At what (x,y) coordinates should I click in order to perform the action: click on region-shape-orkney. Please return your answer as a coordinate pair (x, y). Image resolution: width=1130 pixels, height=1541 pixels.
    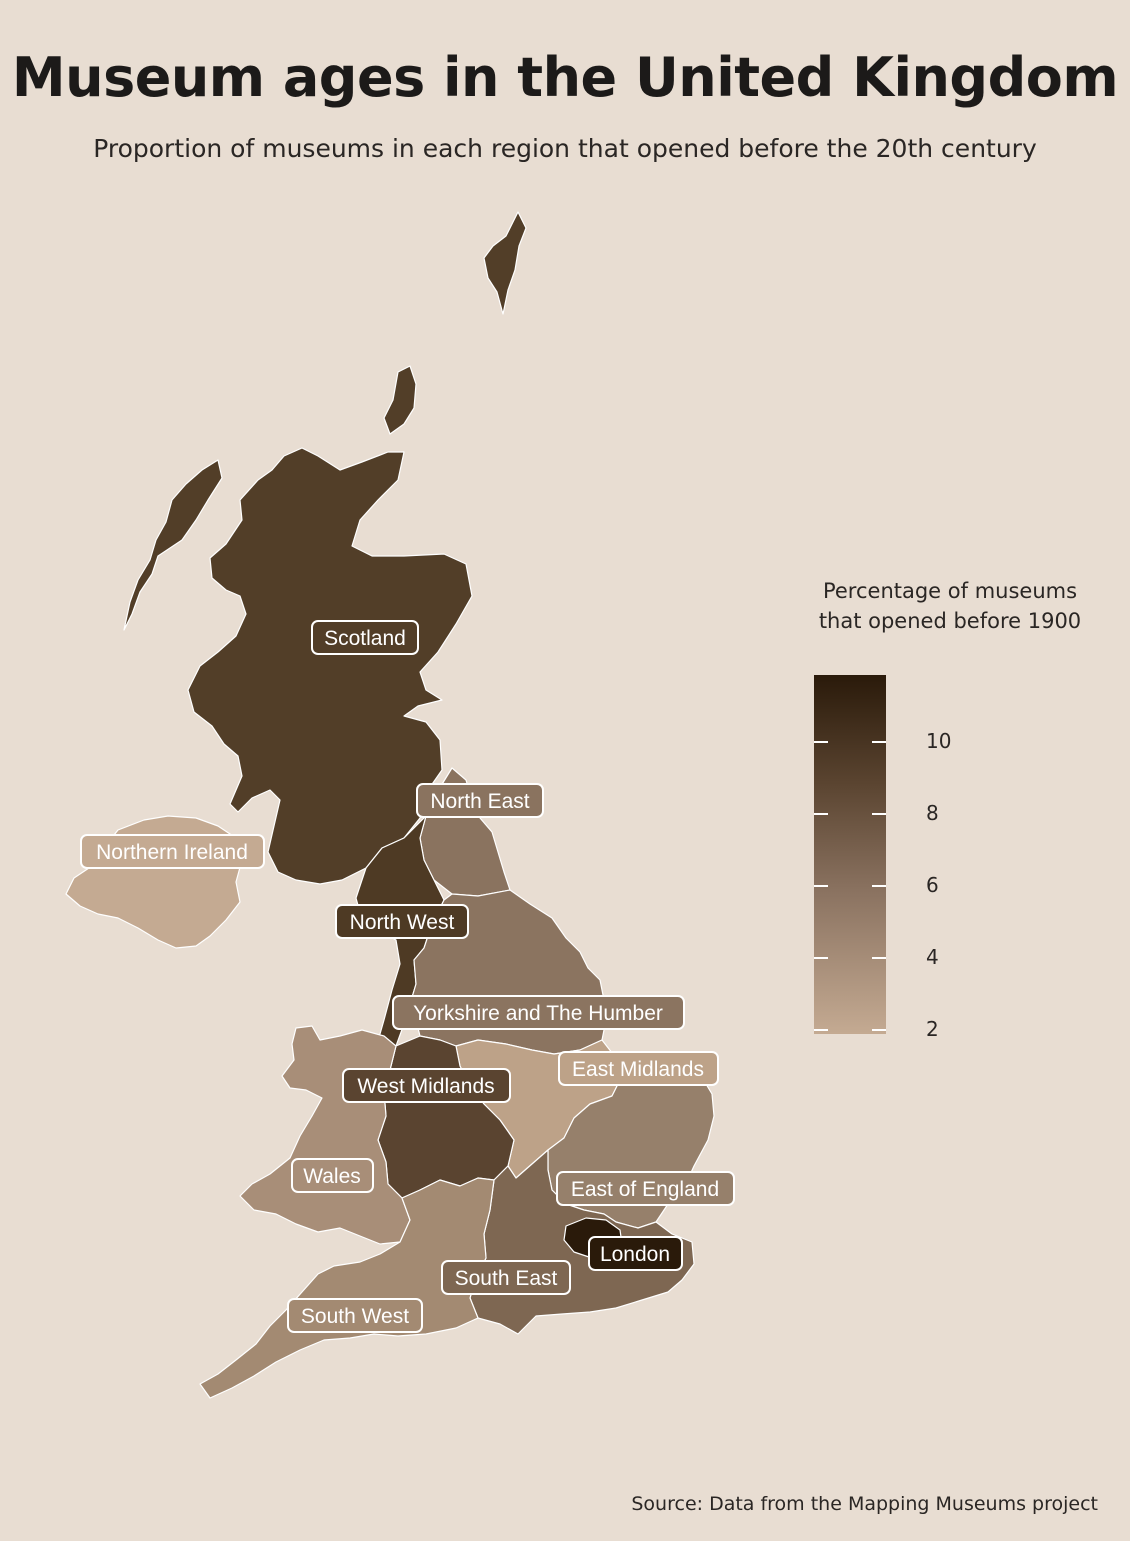
    Looking at the image, I should click on (400, 400).